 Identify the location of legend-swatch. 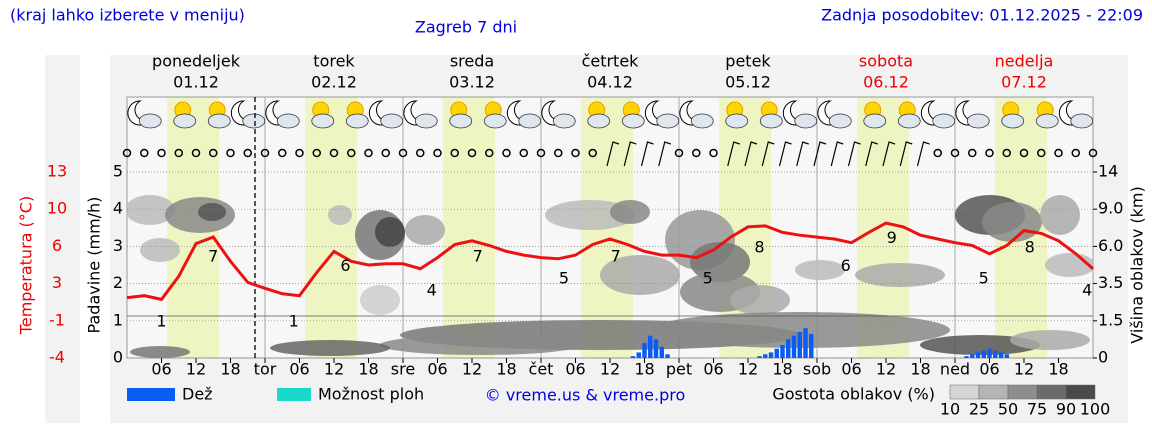
(151, 394).